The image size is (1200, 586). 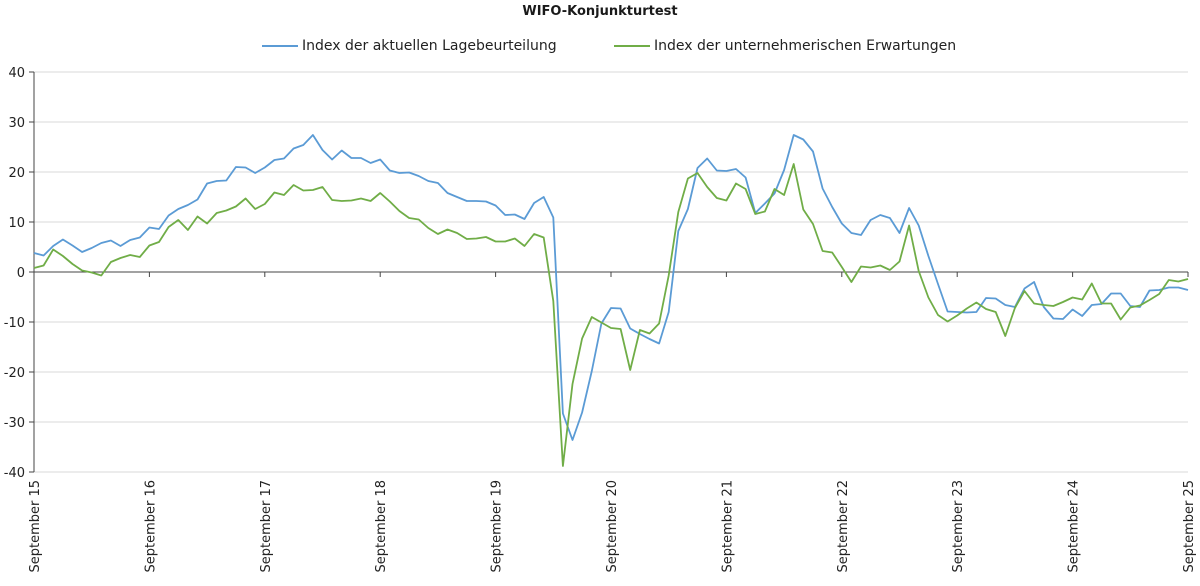 I want to click on y-axis: 40 30 20 10 0 -10 -20 -30 -40, so click(x=19, y=273).